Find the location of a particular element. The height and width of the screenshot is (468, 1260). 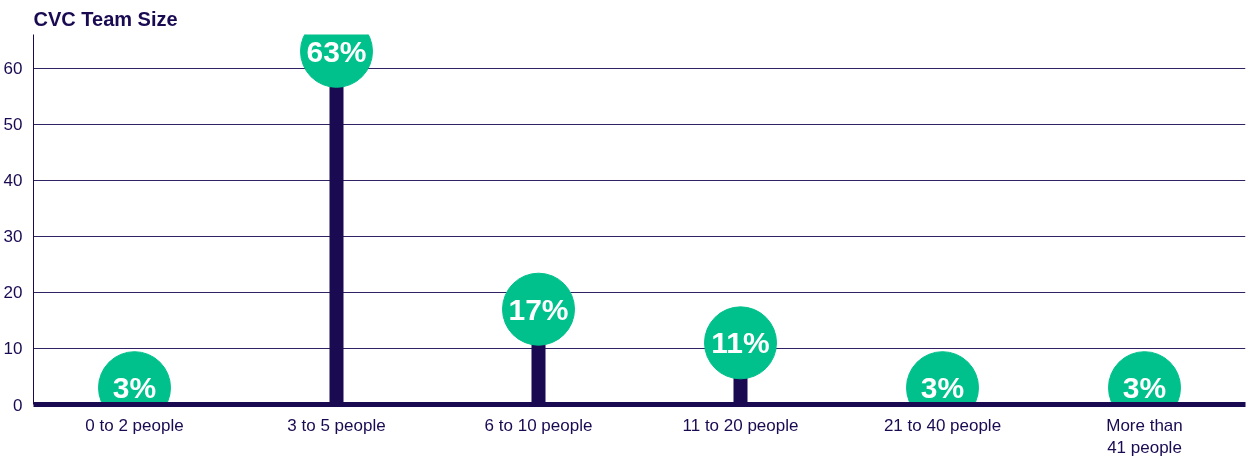

data-label: 17% is located at coordinates (538, 309).